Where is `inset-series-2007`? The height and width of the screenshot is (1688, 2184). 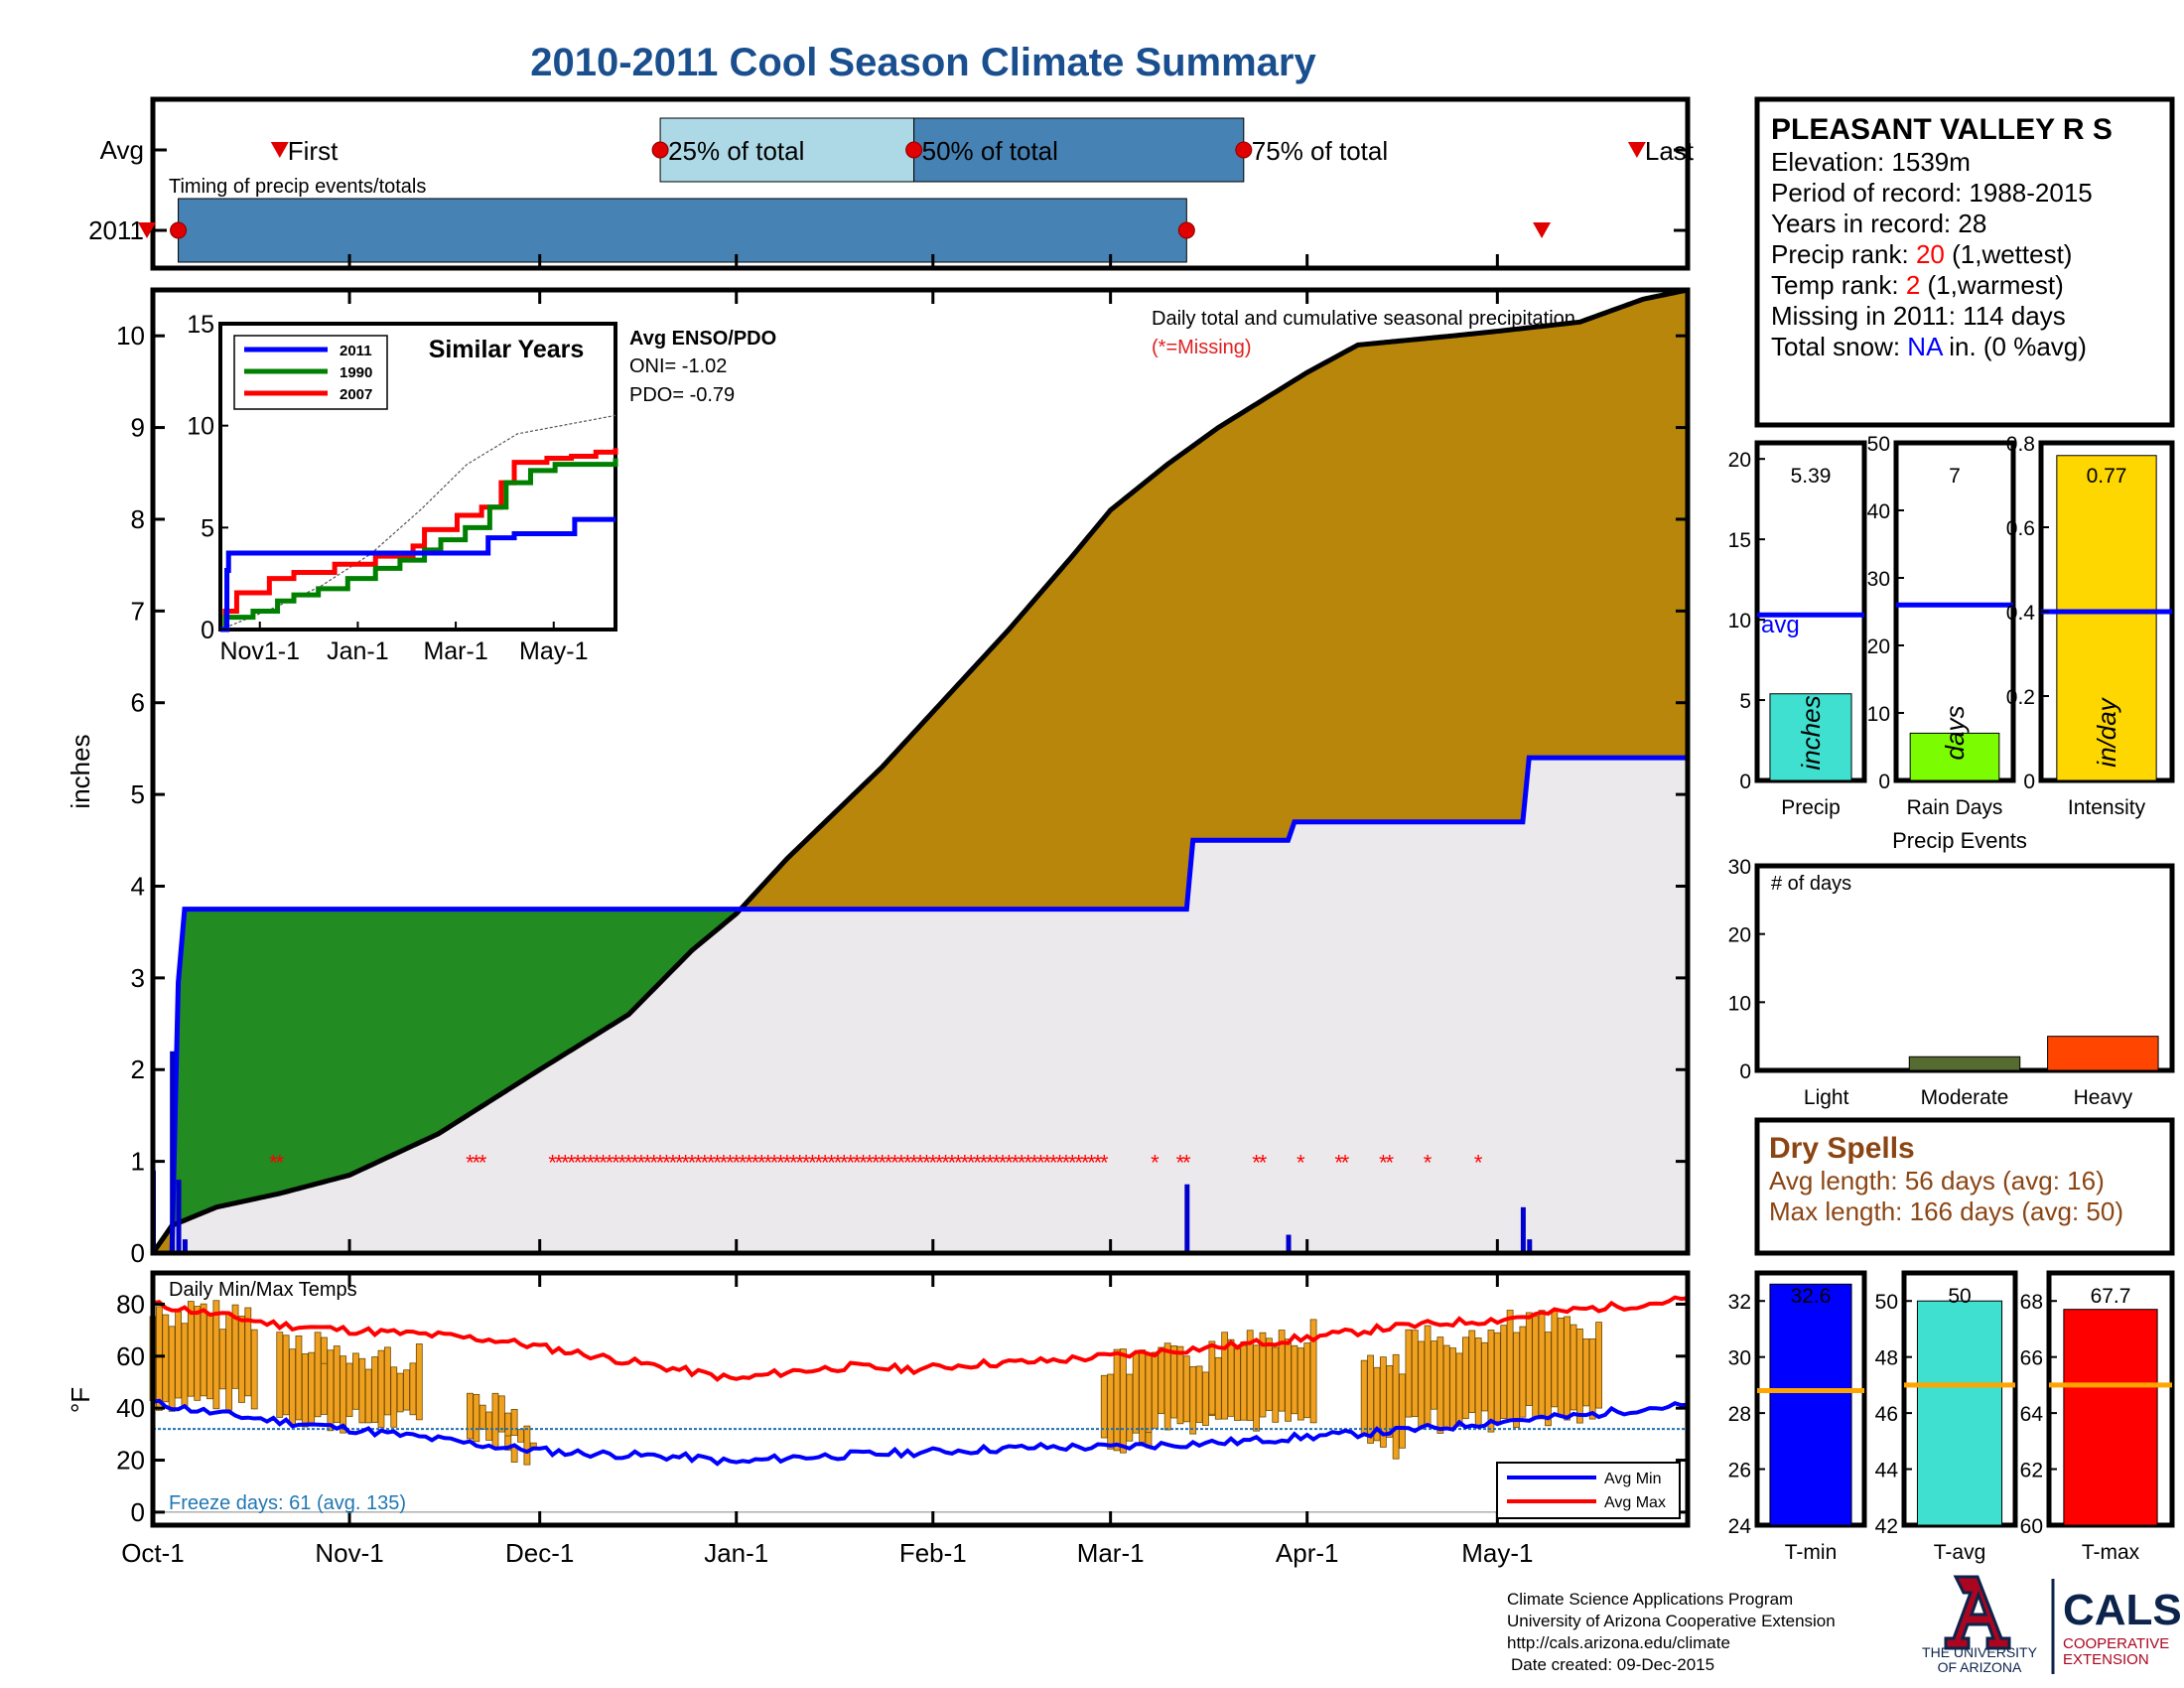
inset-series-2007 is located at coordinates (419, 540).